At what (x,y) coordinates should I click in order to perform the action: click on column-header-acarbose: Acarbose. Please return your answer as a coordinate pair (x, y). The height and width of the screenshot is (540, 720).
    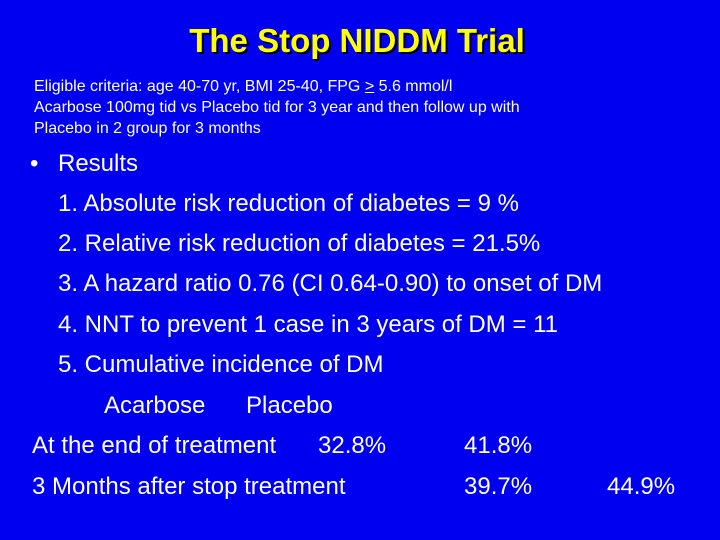
    Looking at the image, I should click on (155, 405).